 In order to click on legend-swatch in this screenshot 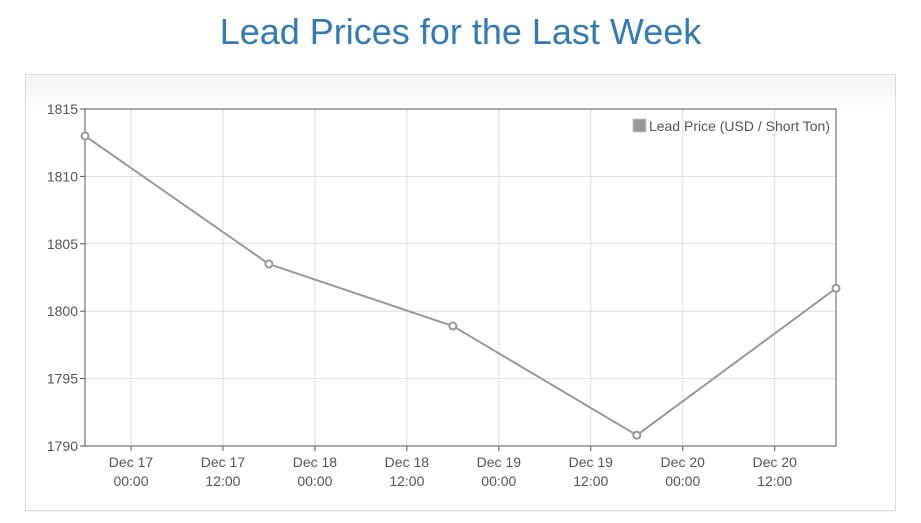, I will do `click(639, 125)`.